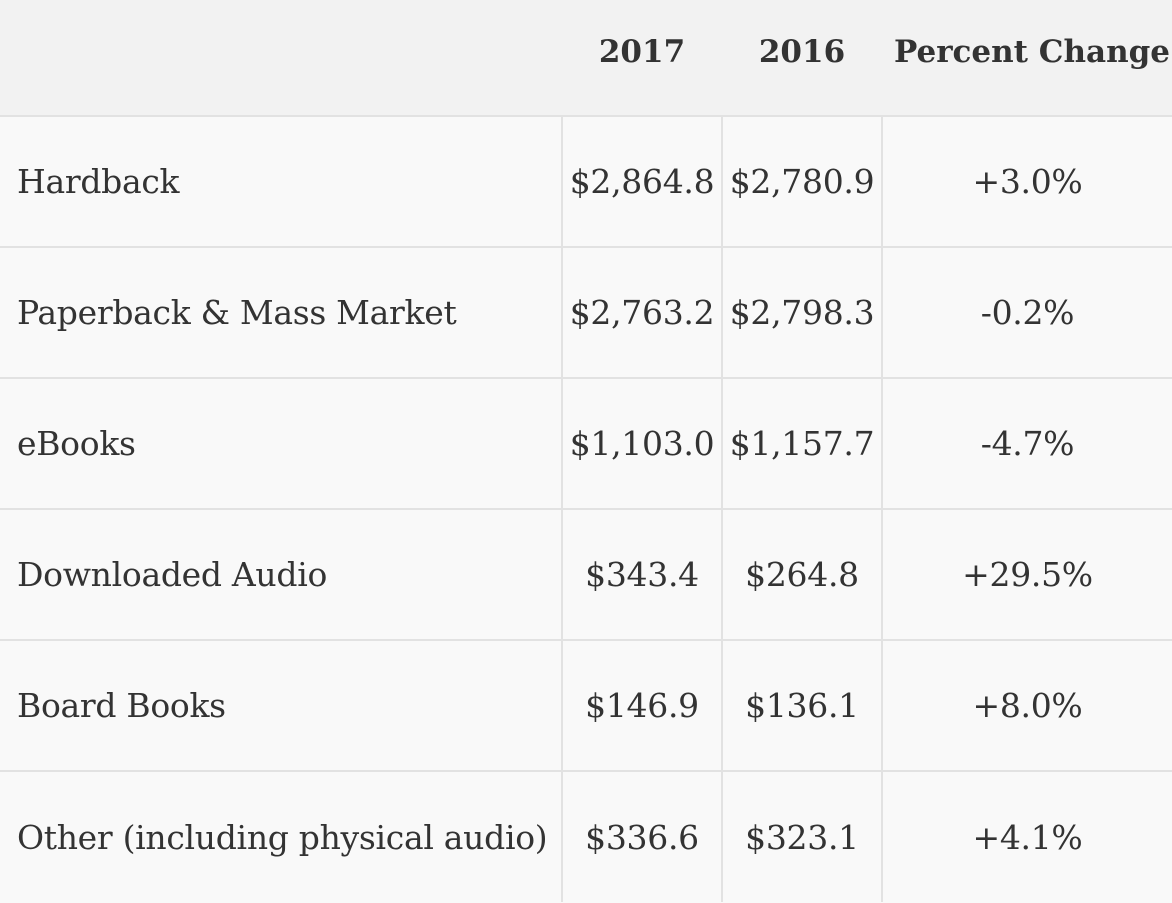  Describe the element at coordinates (641, 313) in the screenshot. I see `value-2017: $2,763.2` at that location.